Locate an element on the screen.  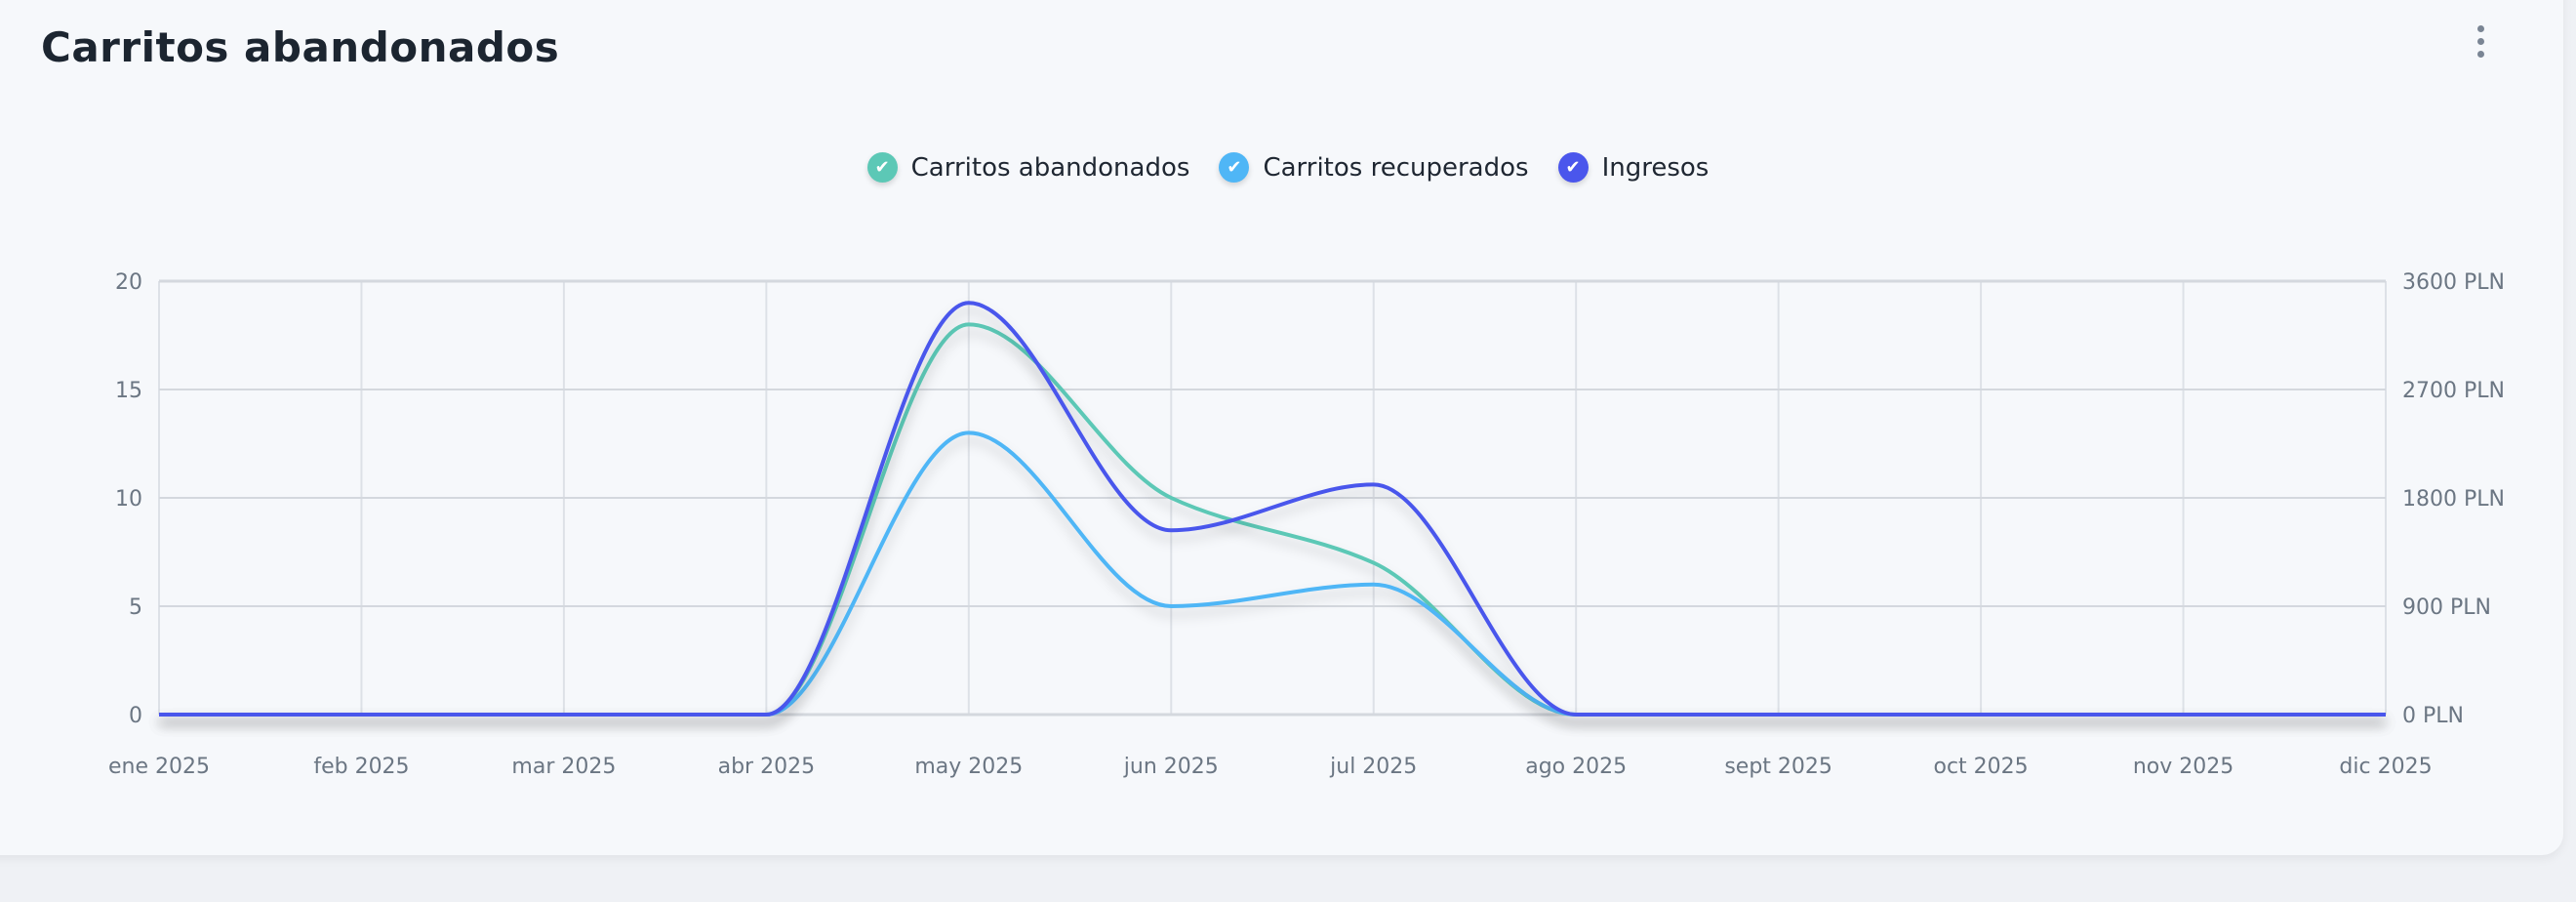
vertical-dots-icon is located at coordinates (2480, 44).